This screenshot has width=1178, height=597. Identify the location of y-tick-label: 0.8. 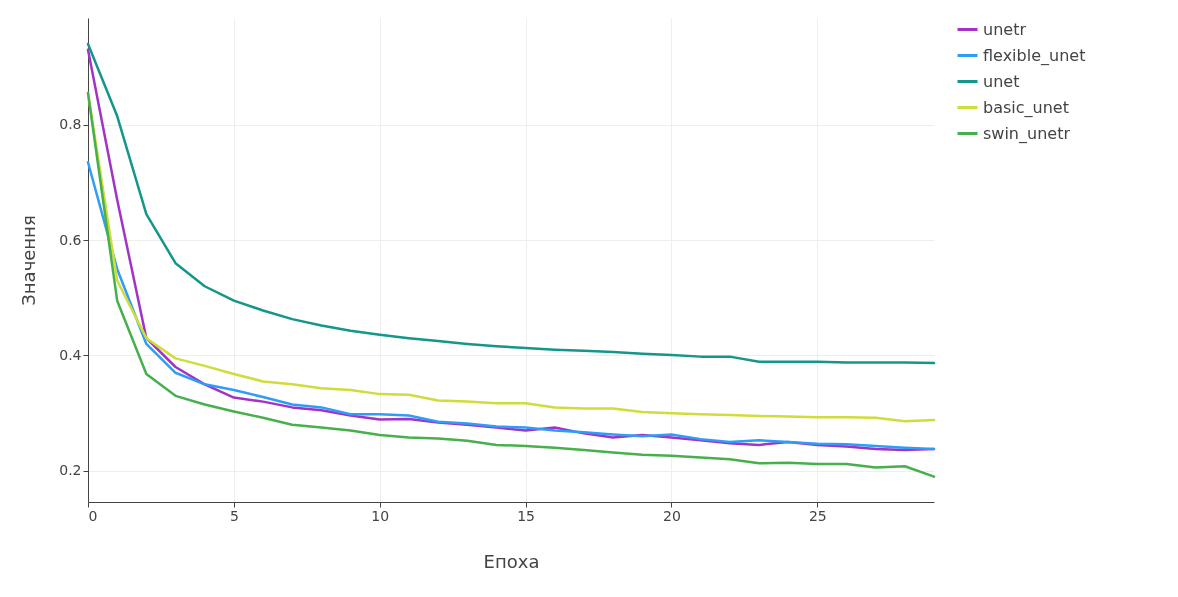
(70, 124).